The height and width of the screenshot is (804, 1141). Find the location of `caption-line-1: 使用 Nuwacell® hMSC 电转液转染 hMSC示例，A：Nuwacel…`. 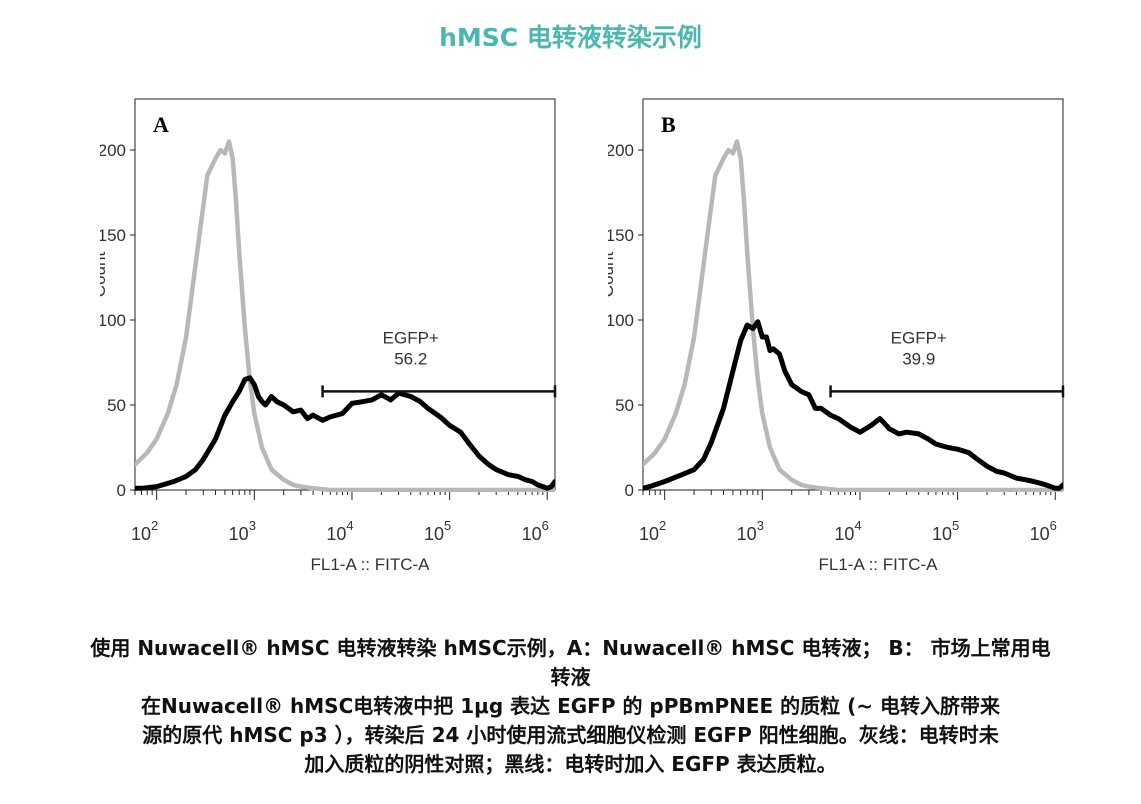

caption-line-1: 使用 Nuwacell® hMSC 电转液转染 hMSC示例，A：Nuwacel… is located at coordinates (570, 648).